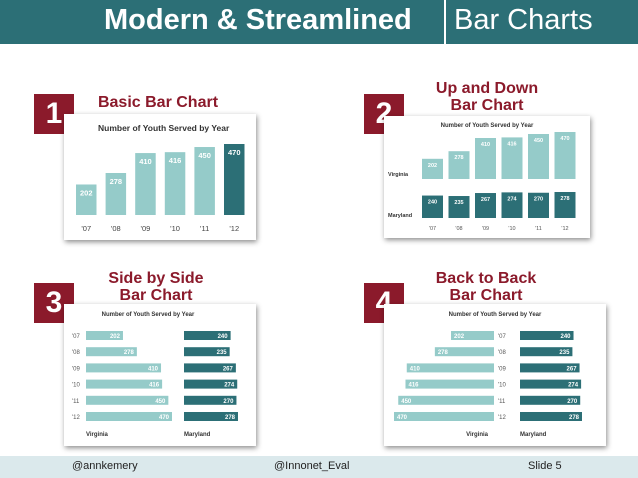  I want to click on panel-2-heading-line-2: Bar Chart, so click(487, 105).